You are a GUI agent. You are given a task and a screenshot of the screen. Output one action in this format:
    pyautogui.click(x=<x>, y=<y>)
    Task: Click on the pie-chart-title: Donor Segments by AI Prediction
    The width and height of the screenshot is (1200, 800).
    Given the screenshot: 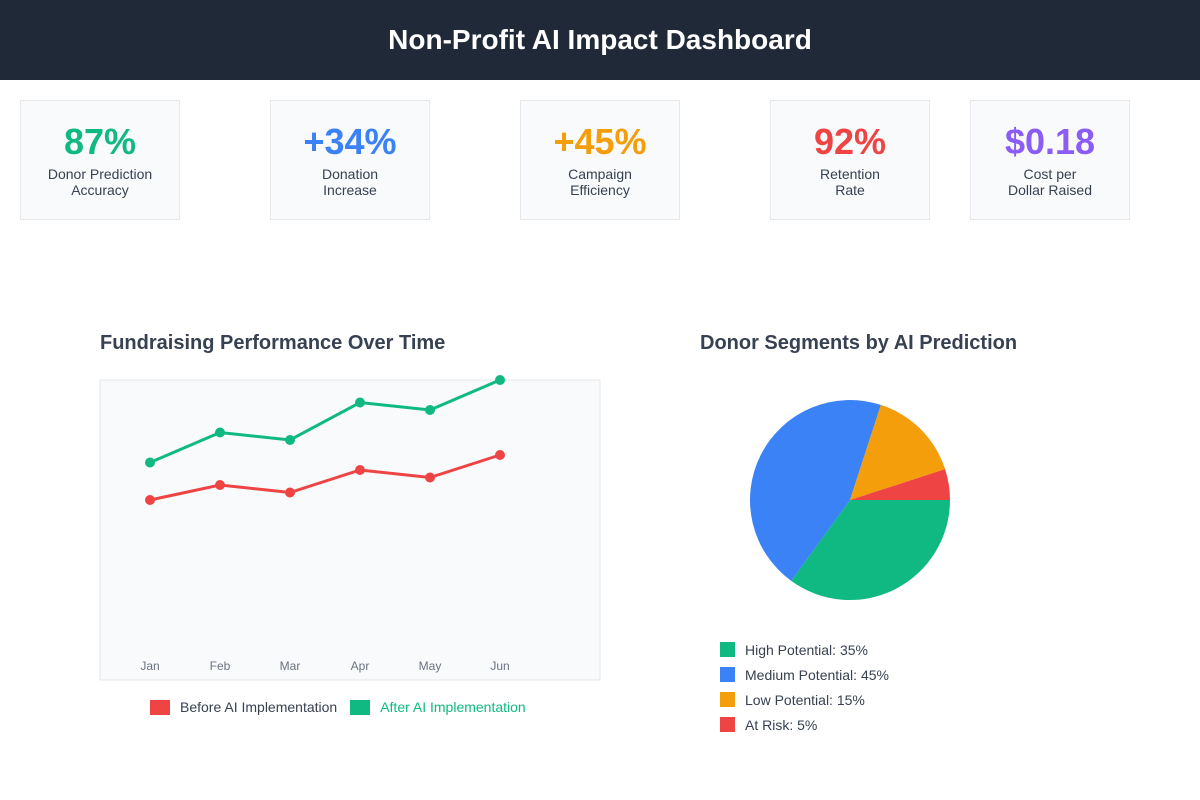 What is the action you would take?
    pyautogui.click(x=859, y=343)
    